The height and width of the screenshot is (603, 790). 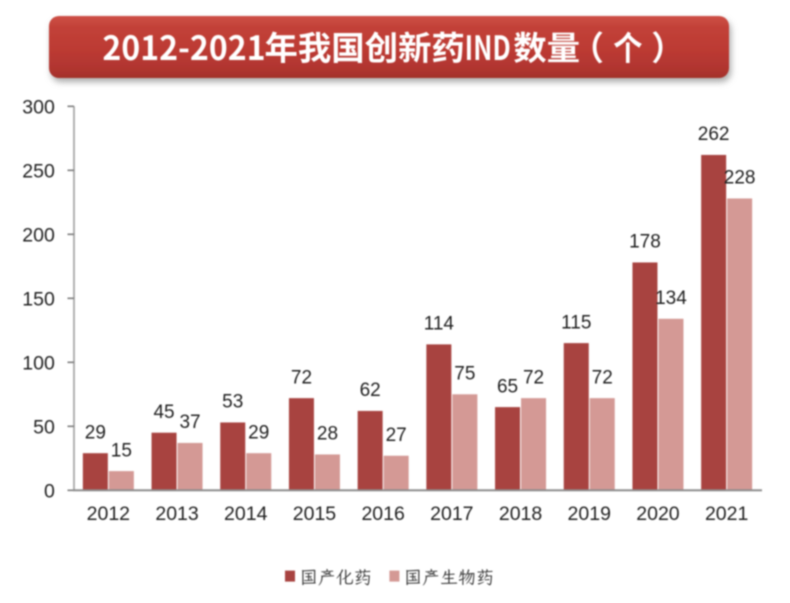 What do you see at coordinates (464, 374) in the screenshot?
I see `svg-text: 75` at bounding box center [464, 374].